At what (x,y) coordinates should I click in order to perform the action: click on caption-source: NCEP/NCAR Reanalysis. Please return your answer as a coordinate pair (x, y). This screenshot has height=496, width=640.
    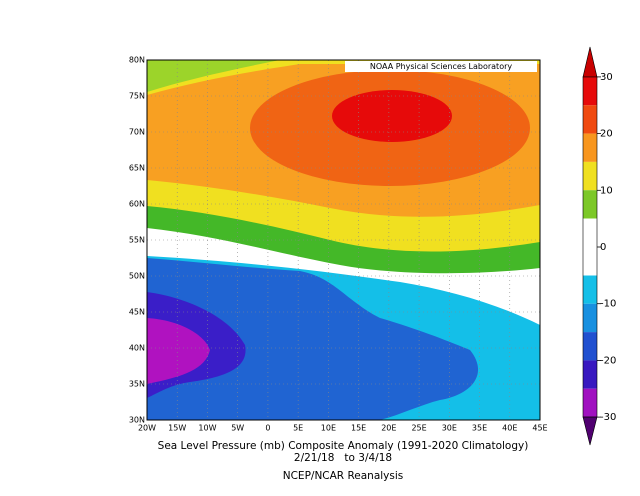
    Looking at the image, I should click on (343, 476).